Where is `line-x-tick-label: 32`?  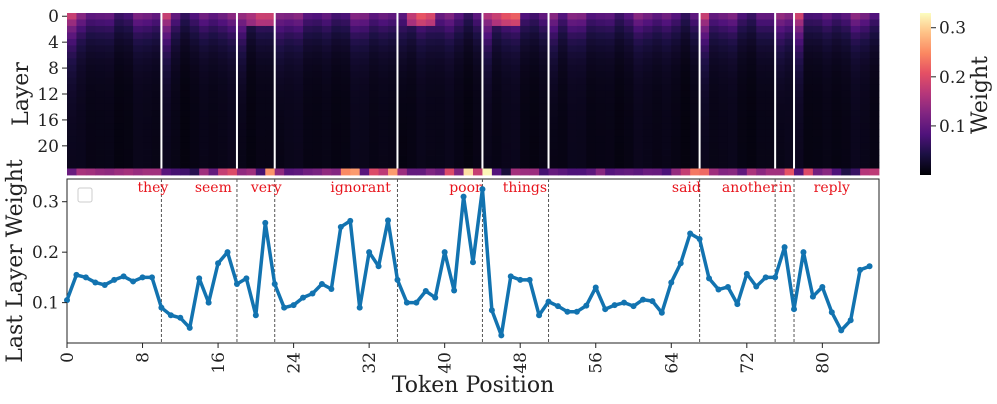
line-x-tick-label: 32 is located at coordinates (370, 363).